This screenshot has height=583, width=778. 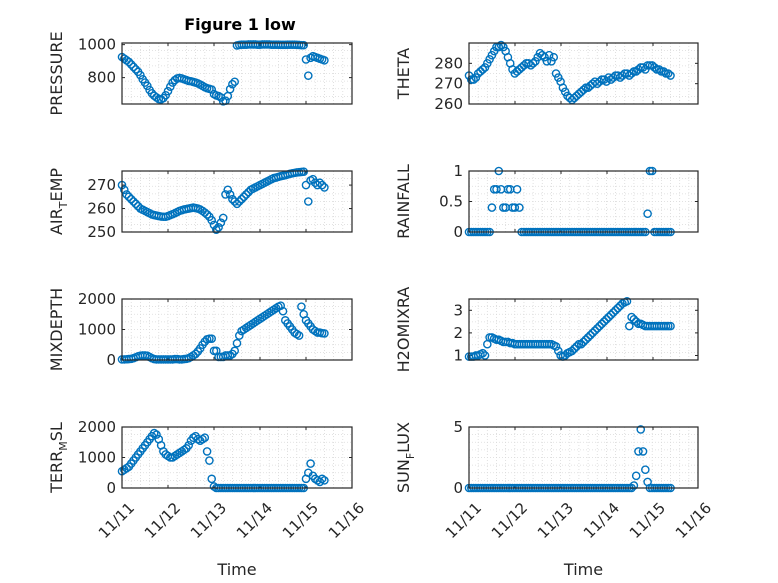 What do you see at coordinates (403, 330) in the screenshot?
I see `ylabel-h2omixra: H2OMIXRA` at bounding box center [403, 330].